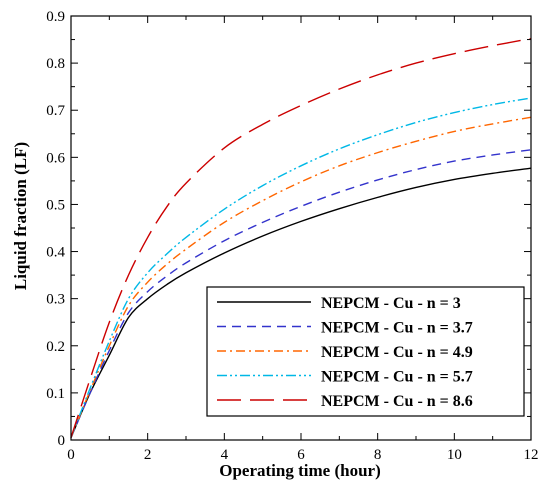 The height and width of the screenshot is (495, 550). Describe the element at coordinates (299, 470) in the screenshot. I see `x-axis-title: Operating time (hour)` at that location.